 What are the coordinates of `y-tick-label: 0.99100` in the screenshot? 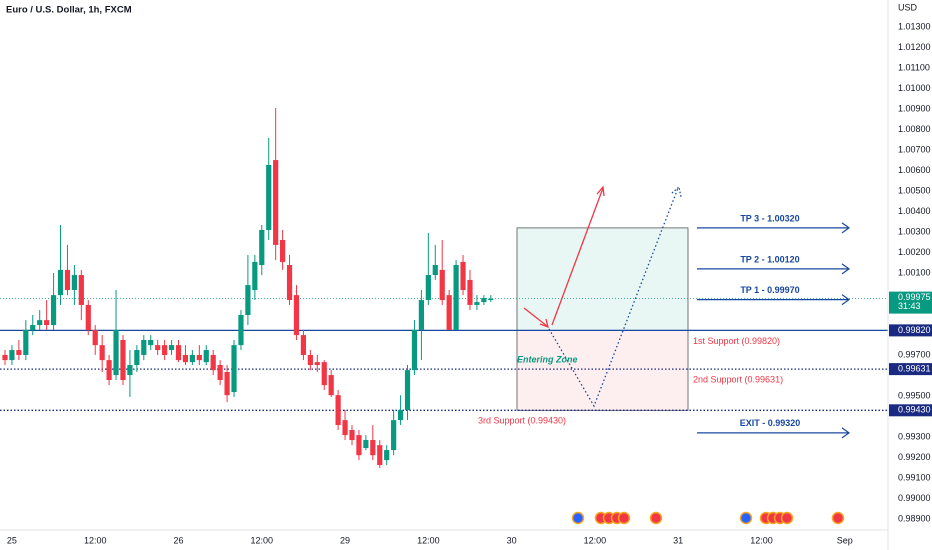 It's located at (914, 477).